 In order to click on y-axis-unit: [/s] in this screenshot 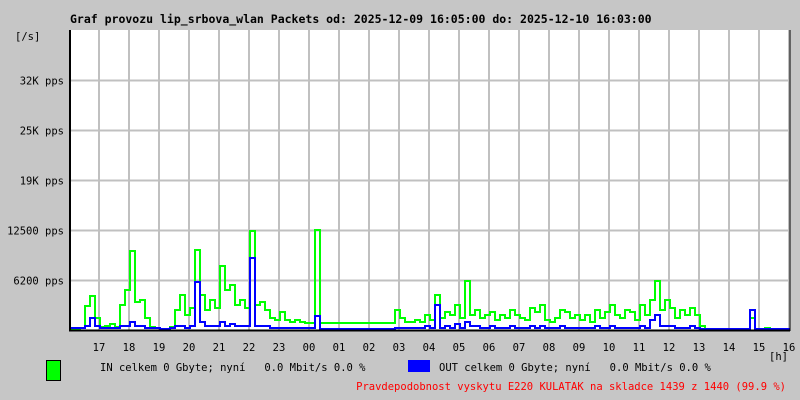, I will do `click(27, 37)`.